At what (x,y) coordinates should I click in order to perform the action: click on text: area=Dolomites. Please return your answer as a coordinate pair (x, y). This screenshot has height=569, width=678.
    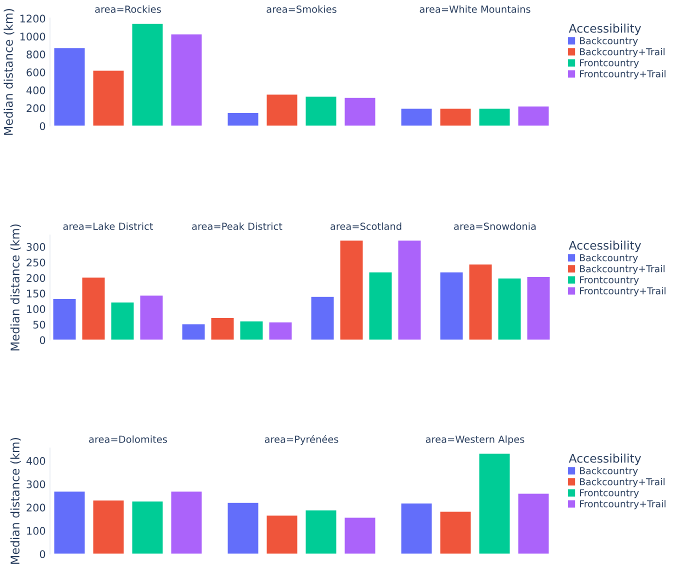
    Looking at the image, I should click on (128, 439).